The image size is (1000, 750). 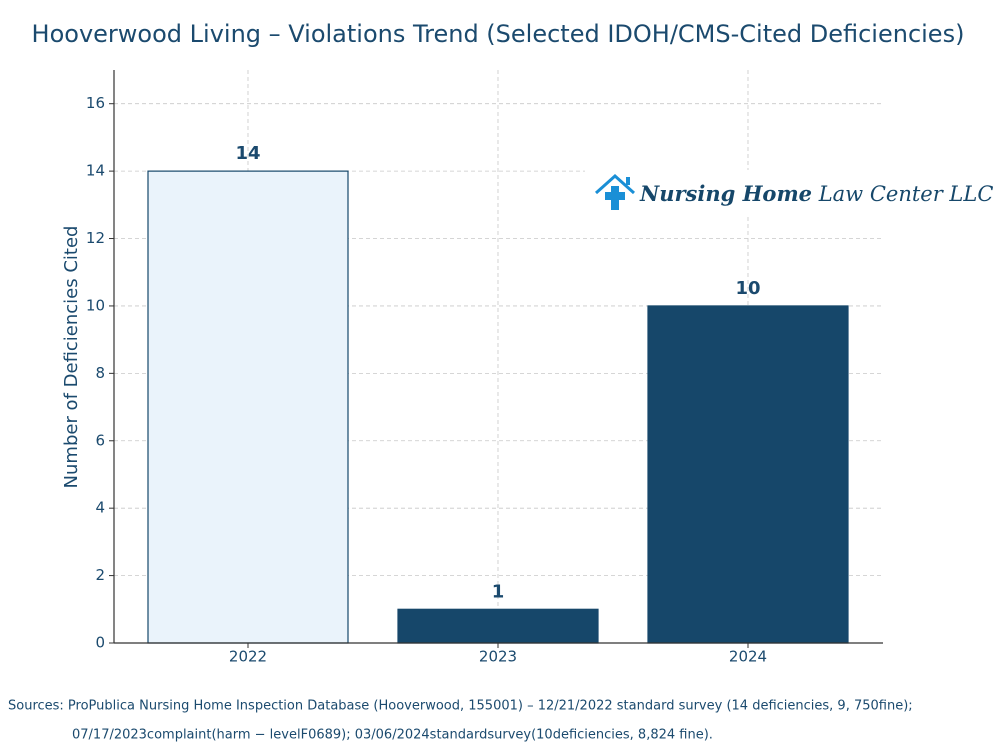 What do you see at coordinates (816, 193) in the screenshot?
I see `logo-text: Nursing Home Law Center LLC` at bounding box center [816, 193].